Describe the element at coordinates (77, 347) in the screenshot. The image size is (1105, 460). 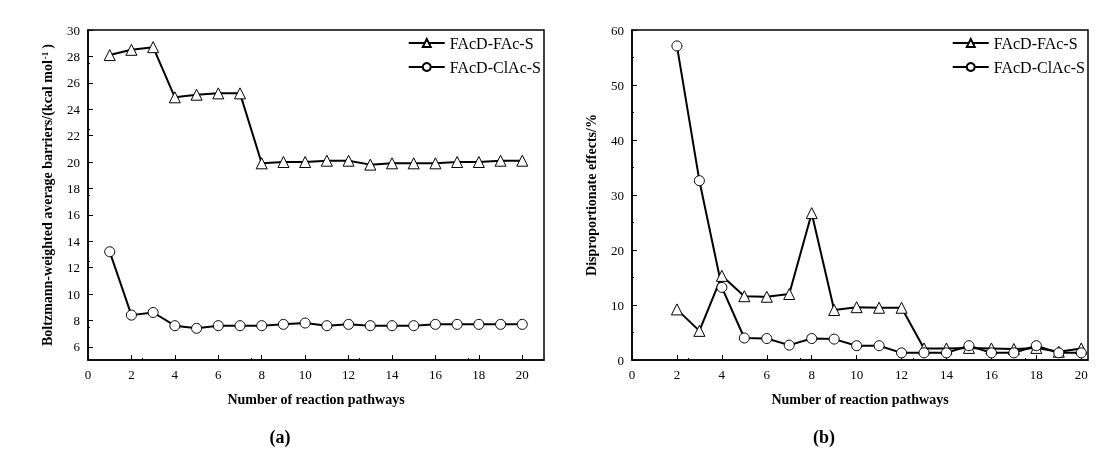
I see `y-tick-label: 6` at that location.